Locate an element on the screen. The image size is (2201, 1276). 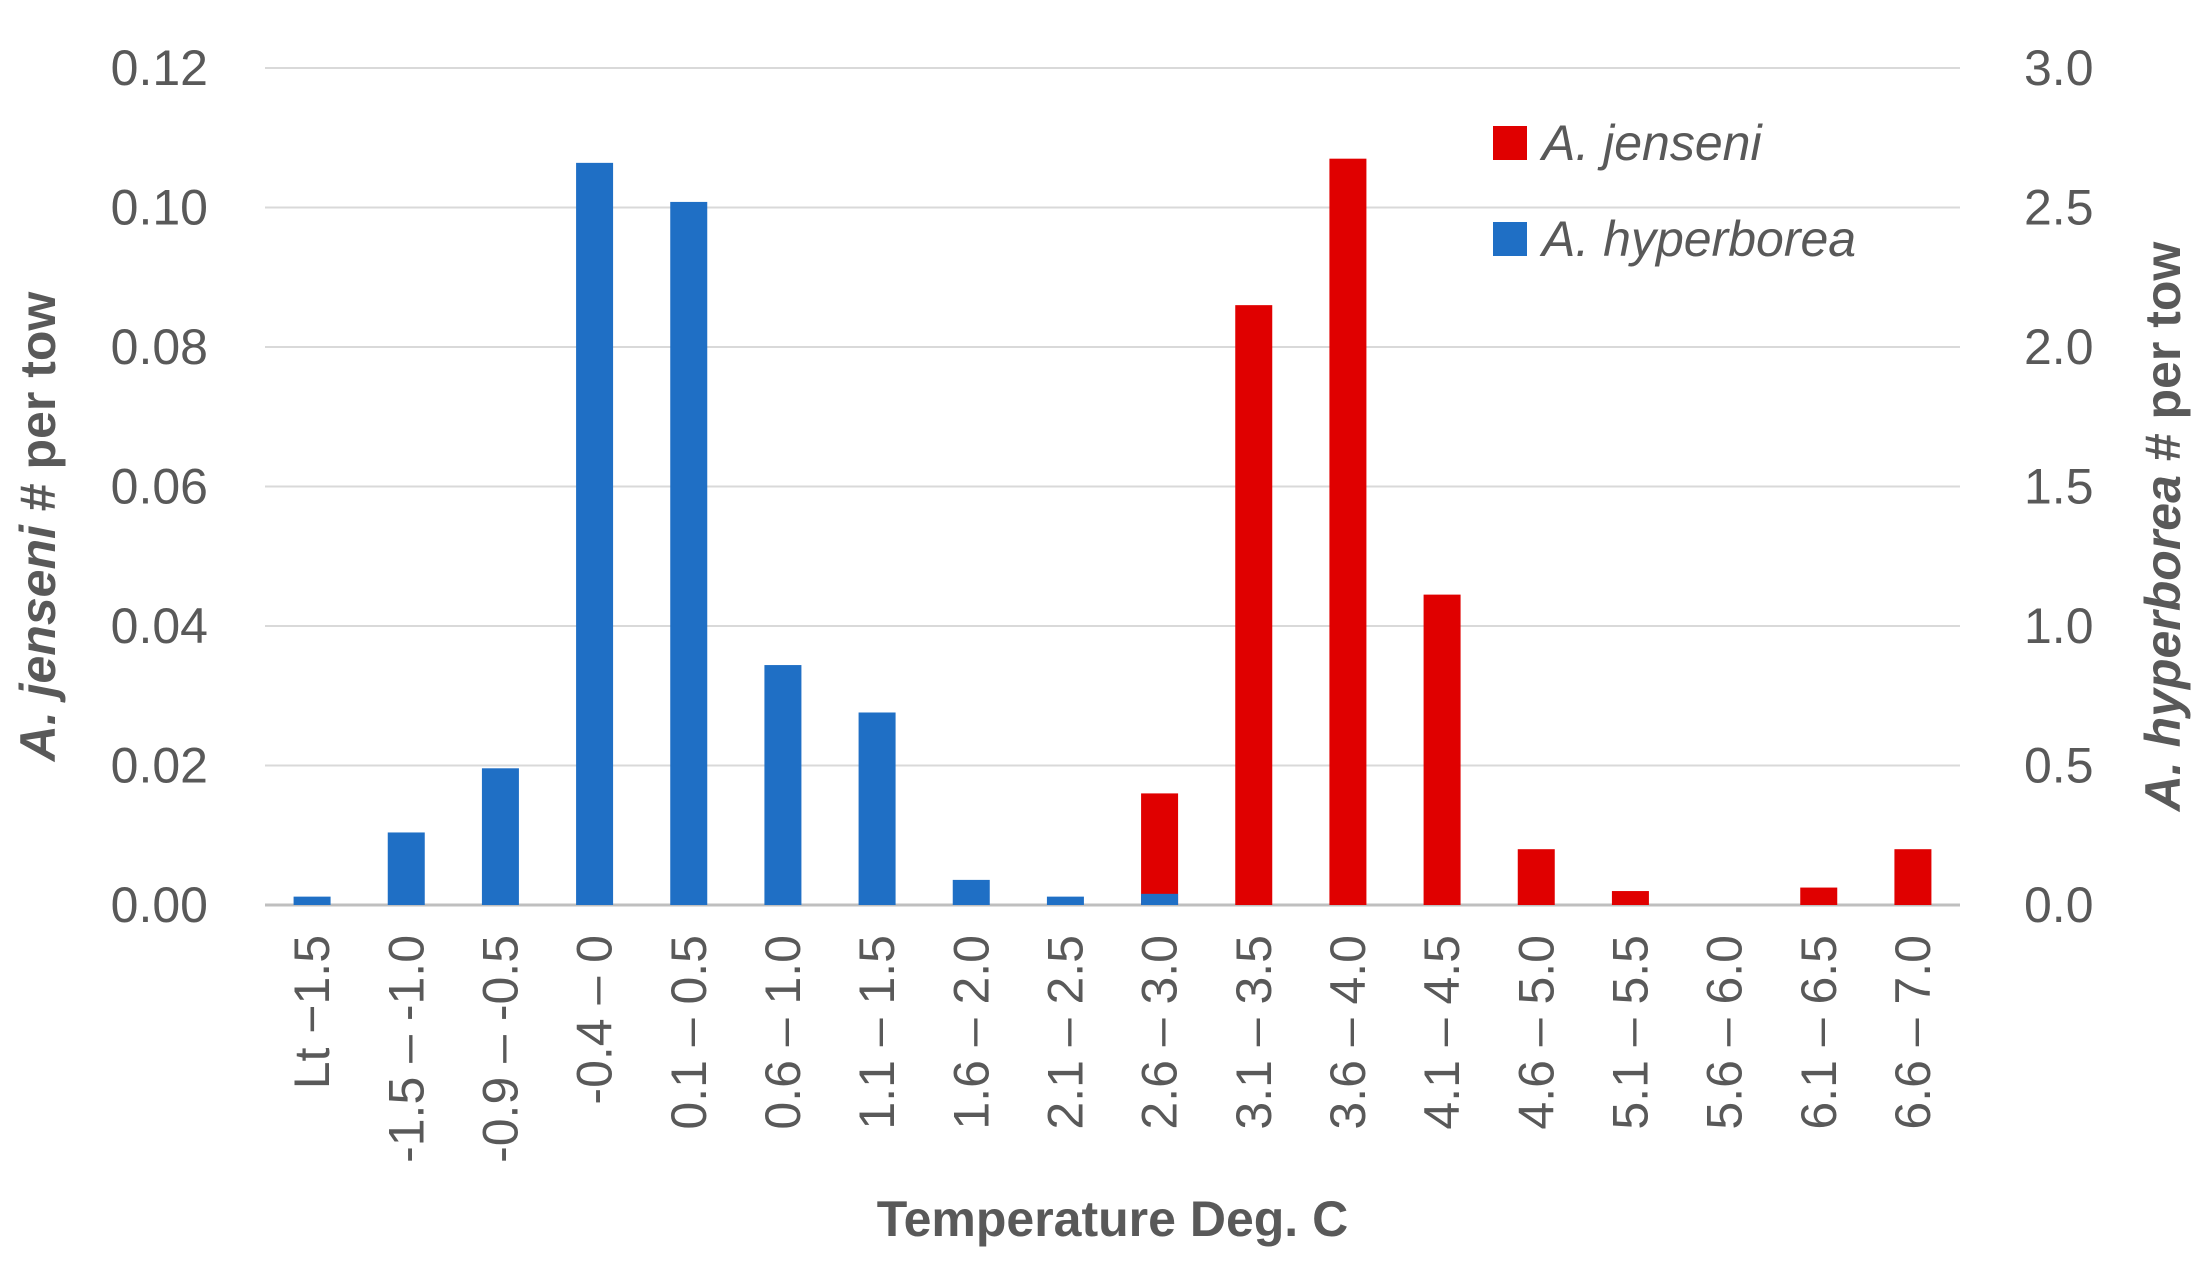
y-axis-title-right: A. hyperborea # per tow is located at coordinates (2163, 528).